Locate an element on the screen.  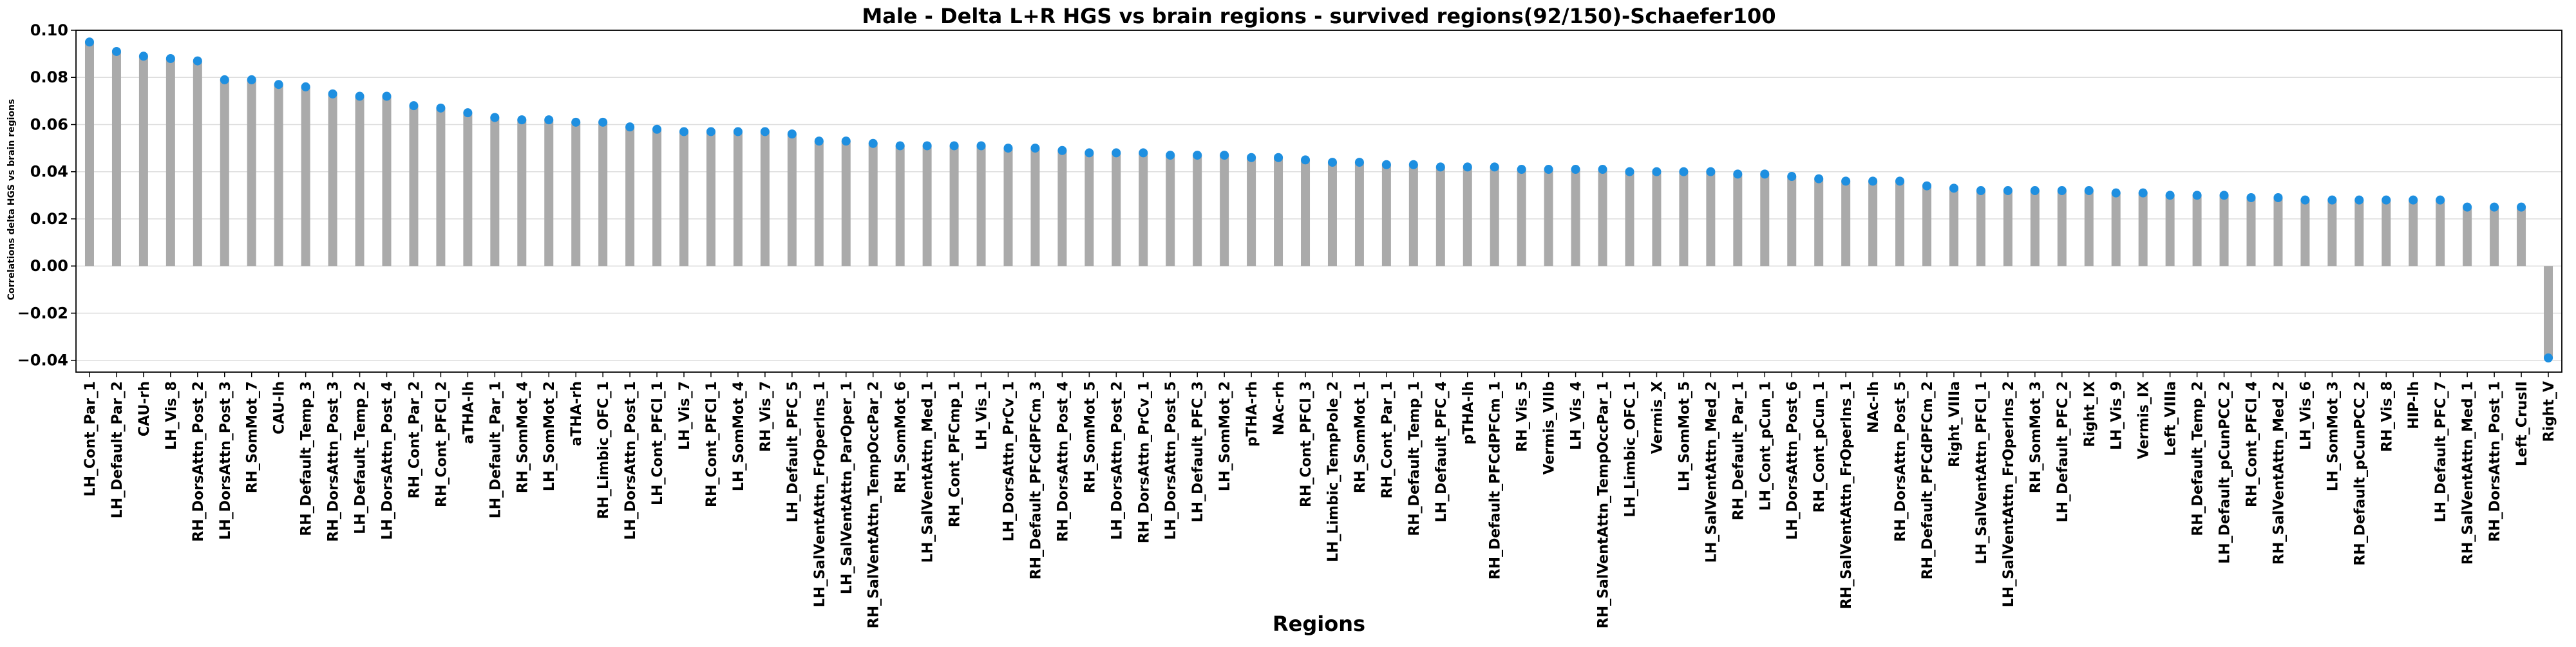
x-tick-label: RH_Default_Temp_1 is located at coordinates (1415, 458).